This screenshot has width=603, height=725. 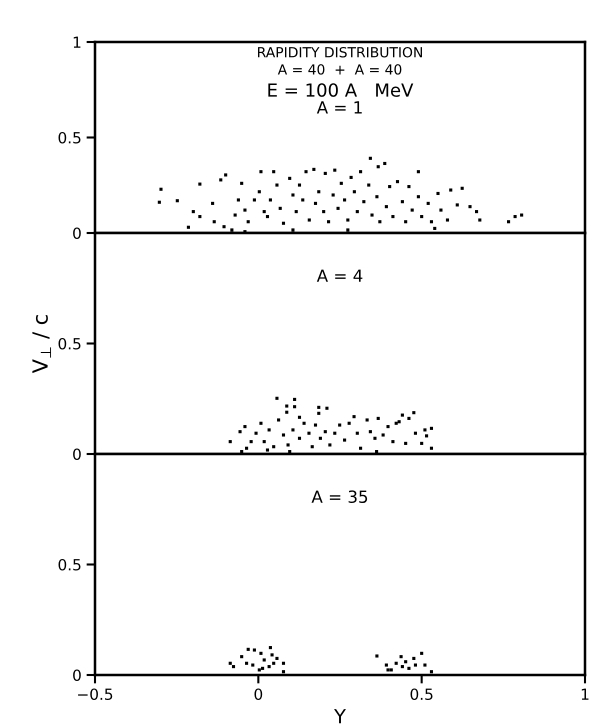 What do you see at coordinates (341, 90) in the screenshot?
I see `annotation: E = 100 A MeV` at bounding box center [341, 90].